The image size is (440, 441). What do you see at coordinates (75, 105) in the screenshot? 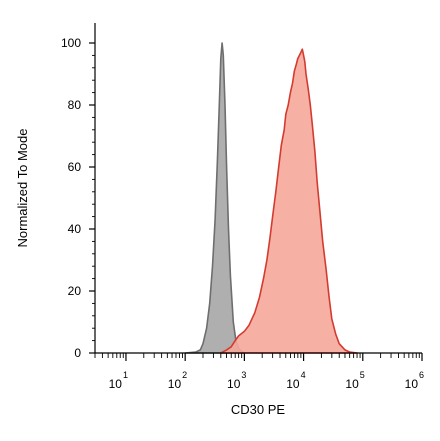
I see `y-tick-label: 80` at bounding box center [75, 105].